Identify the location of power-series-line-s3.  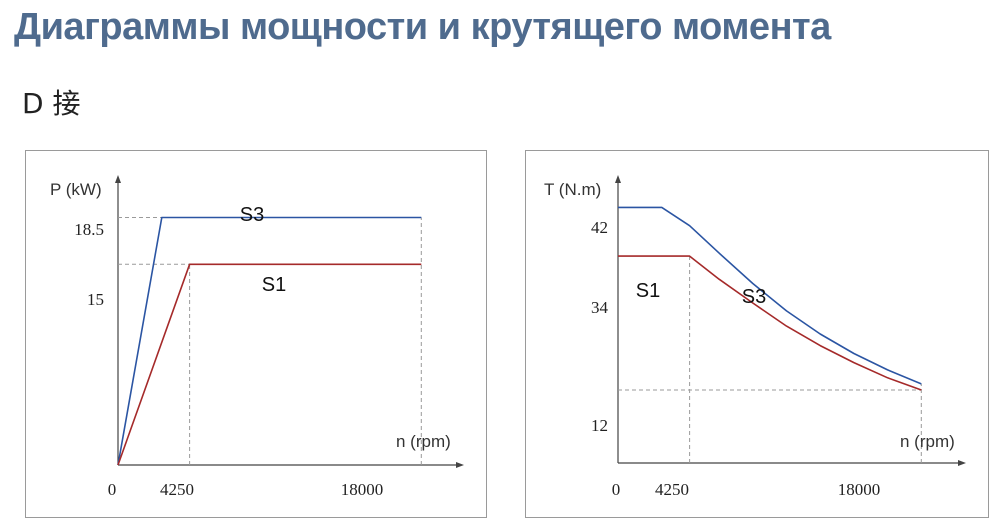
(269, 341).